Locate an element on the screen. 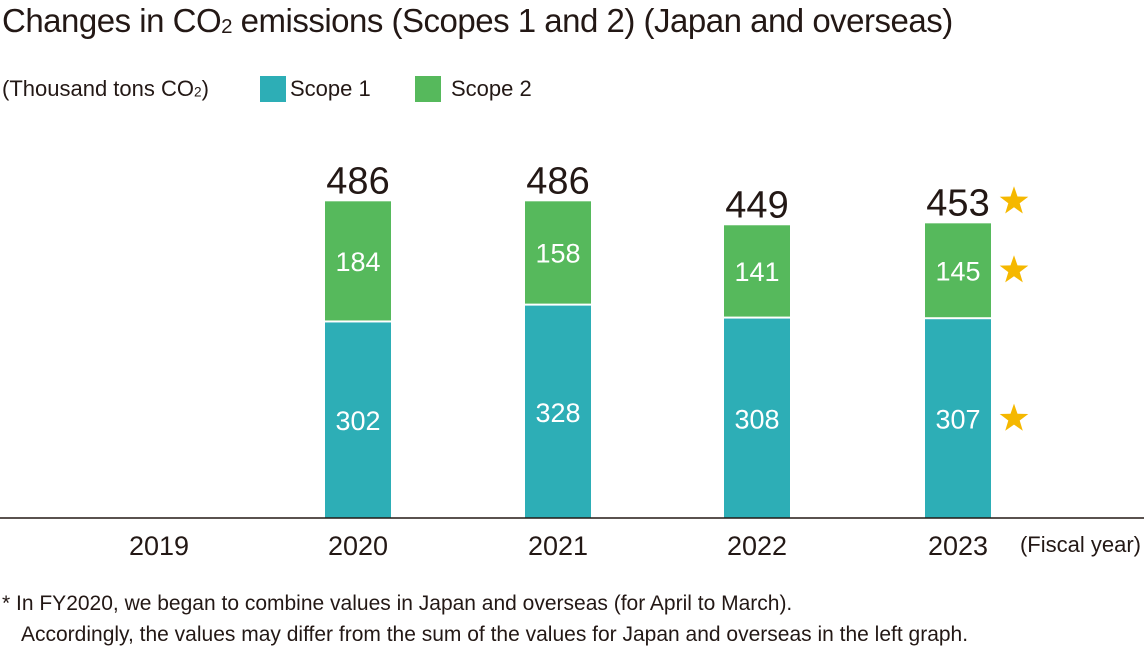 The height and width of the screenshot is (653, 1144). x-tick-label-2021: 2021 is located at coordinates (558, 546).